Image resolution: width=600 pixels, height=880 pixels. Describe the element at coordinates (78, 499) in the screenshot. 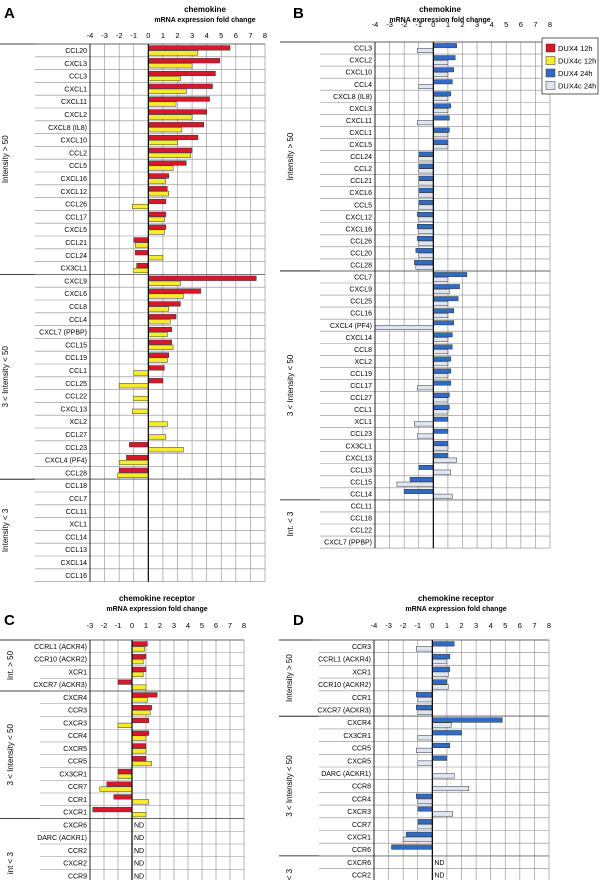

I see `row-label: CCL7` at that location.